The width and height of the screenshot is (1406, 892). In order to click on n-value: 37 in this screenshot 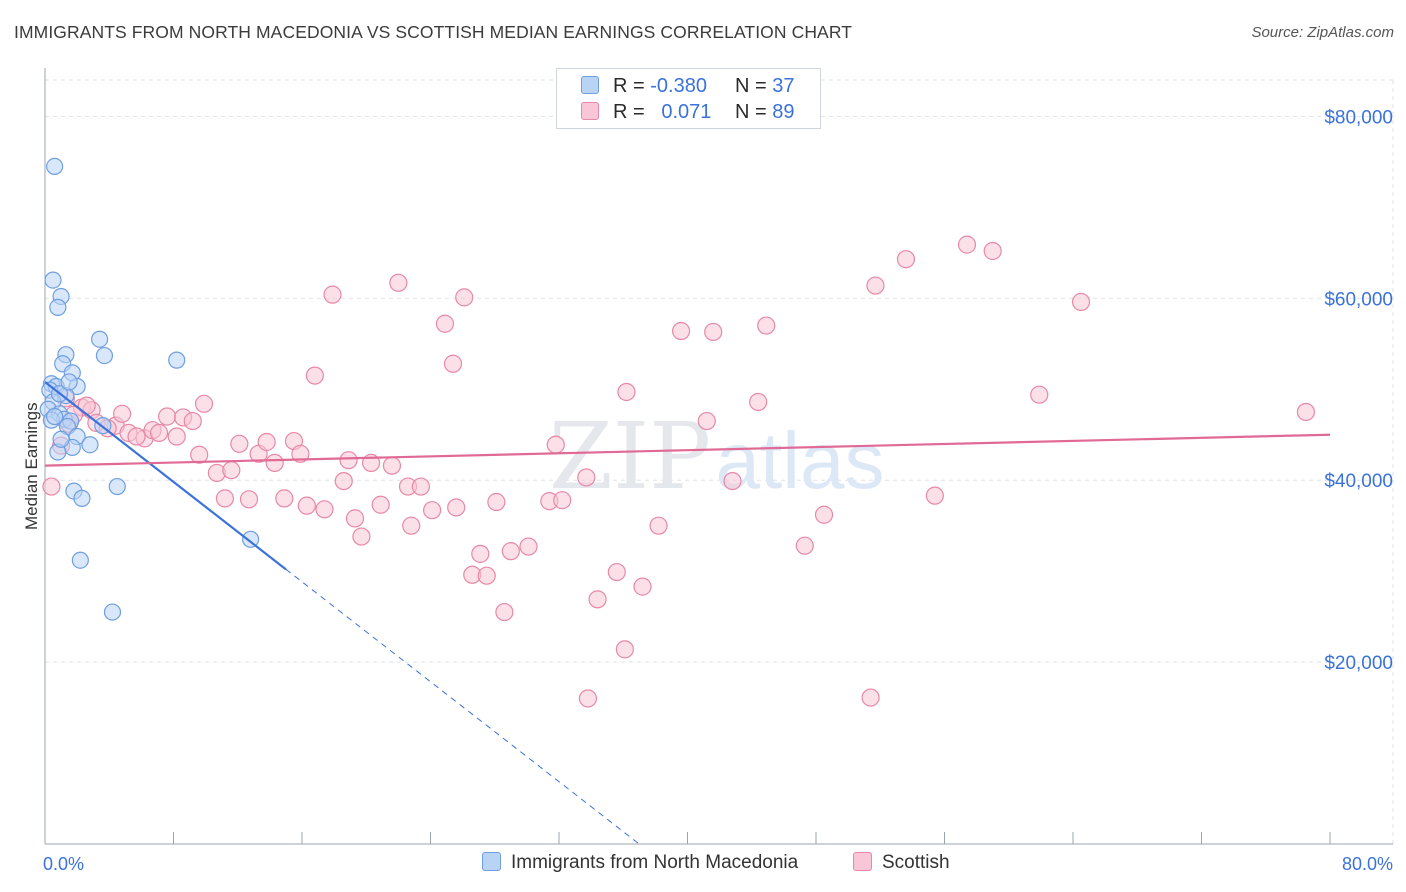, I will do `click(783, 86)`.